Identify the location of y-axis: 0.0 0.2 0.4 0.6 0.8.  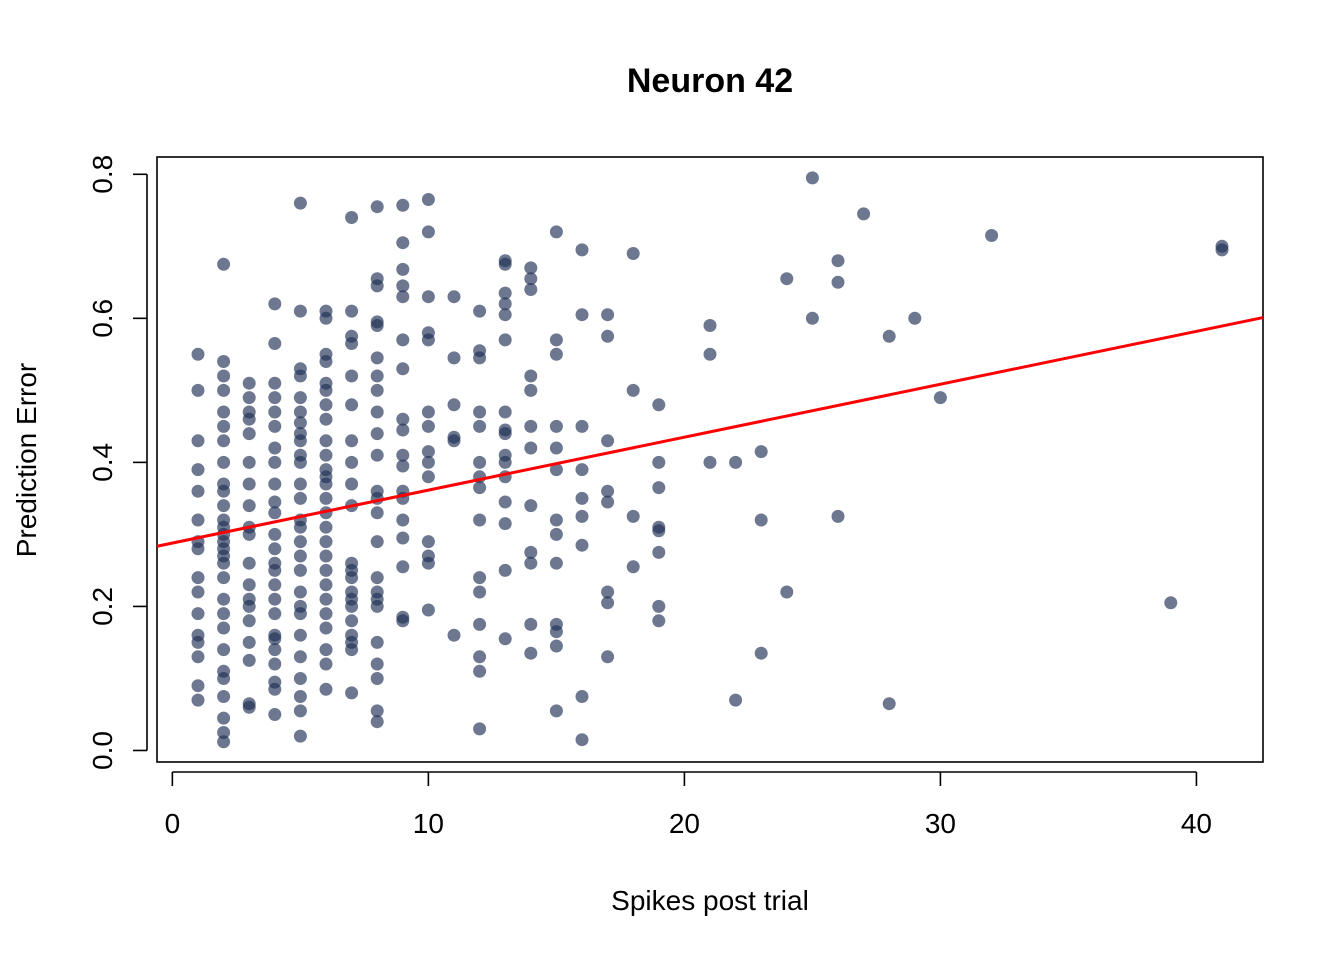
(117, 462).